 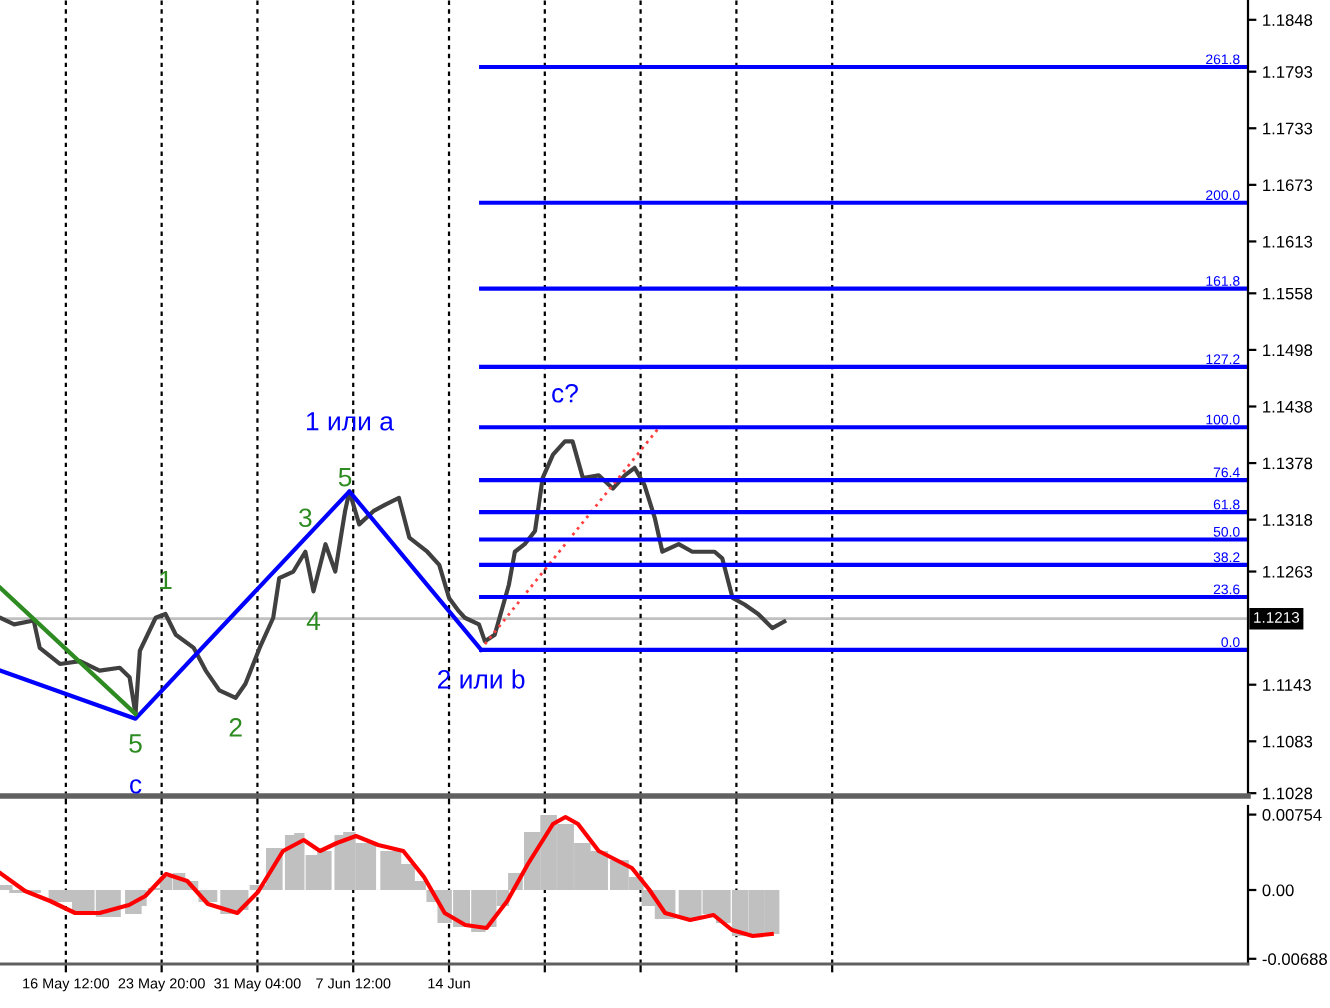 What do you see at coordinates (1288, 350) in the screenshot?
I see `y-tick-label: 1.1498` at bounding box center [1288, 350].